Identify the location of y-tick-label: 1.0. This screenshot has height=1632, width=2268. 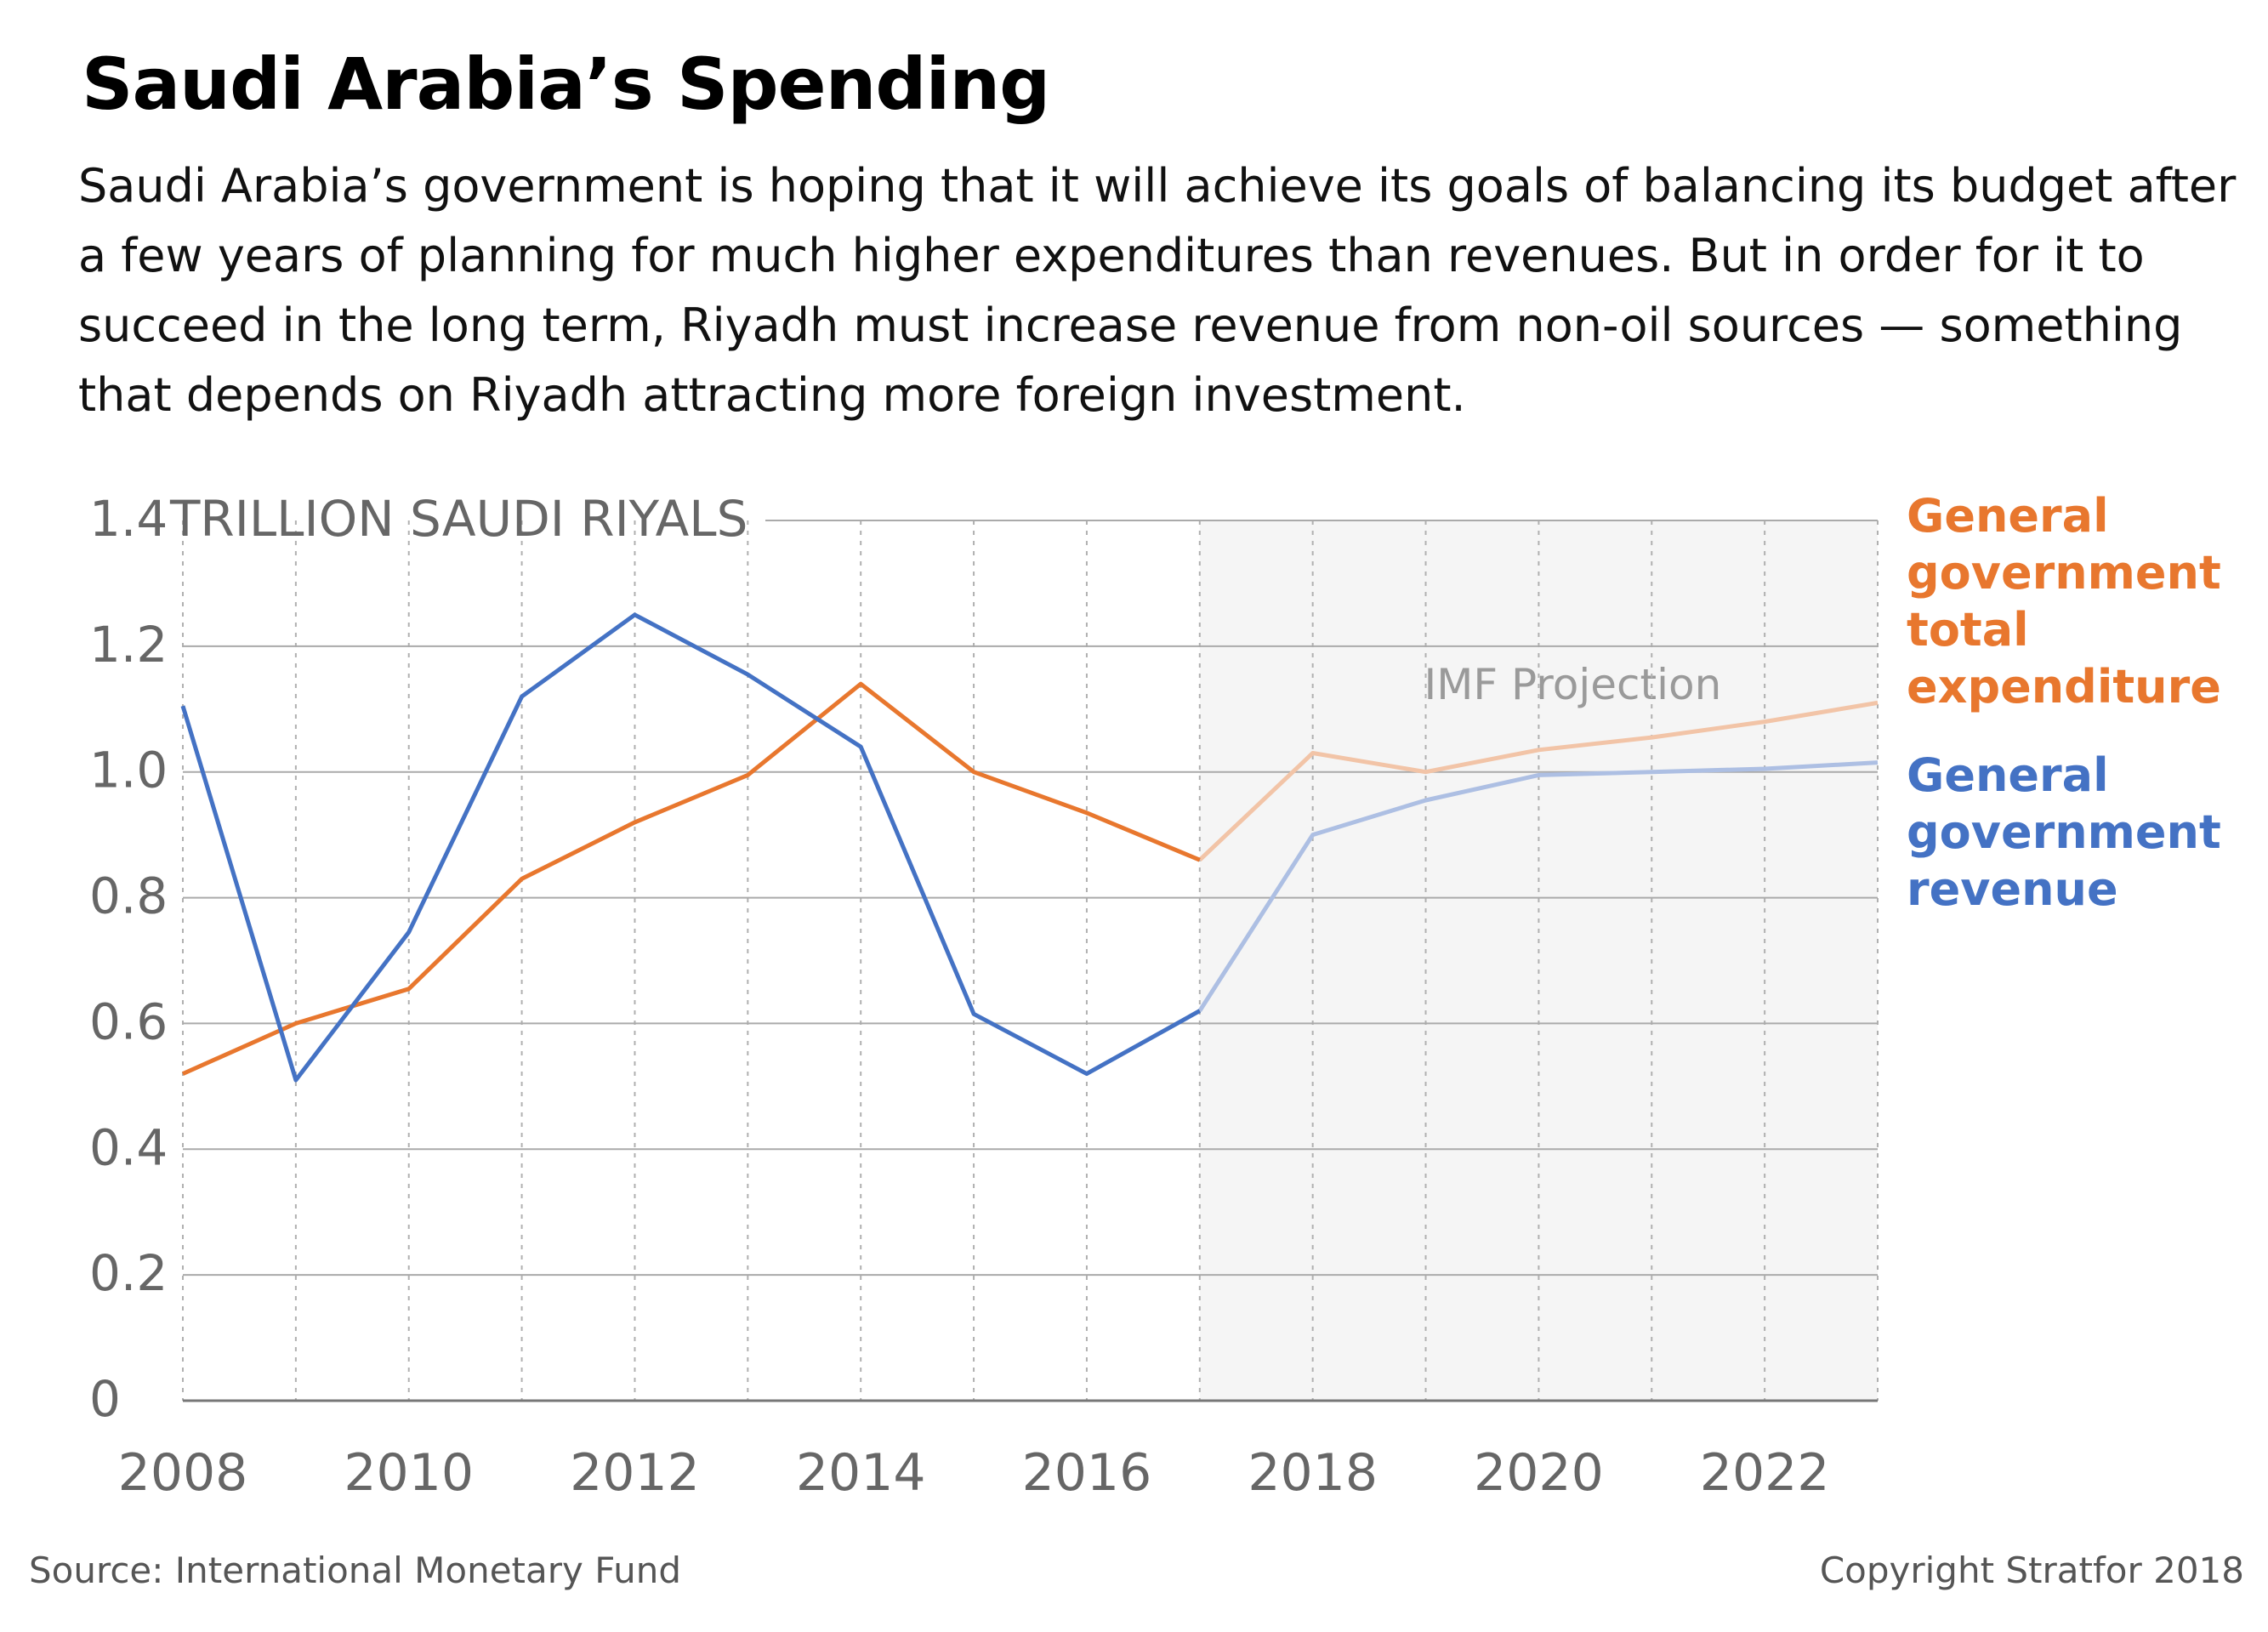
(128, 770).